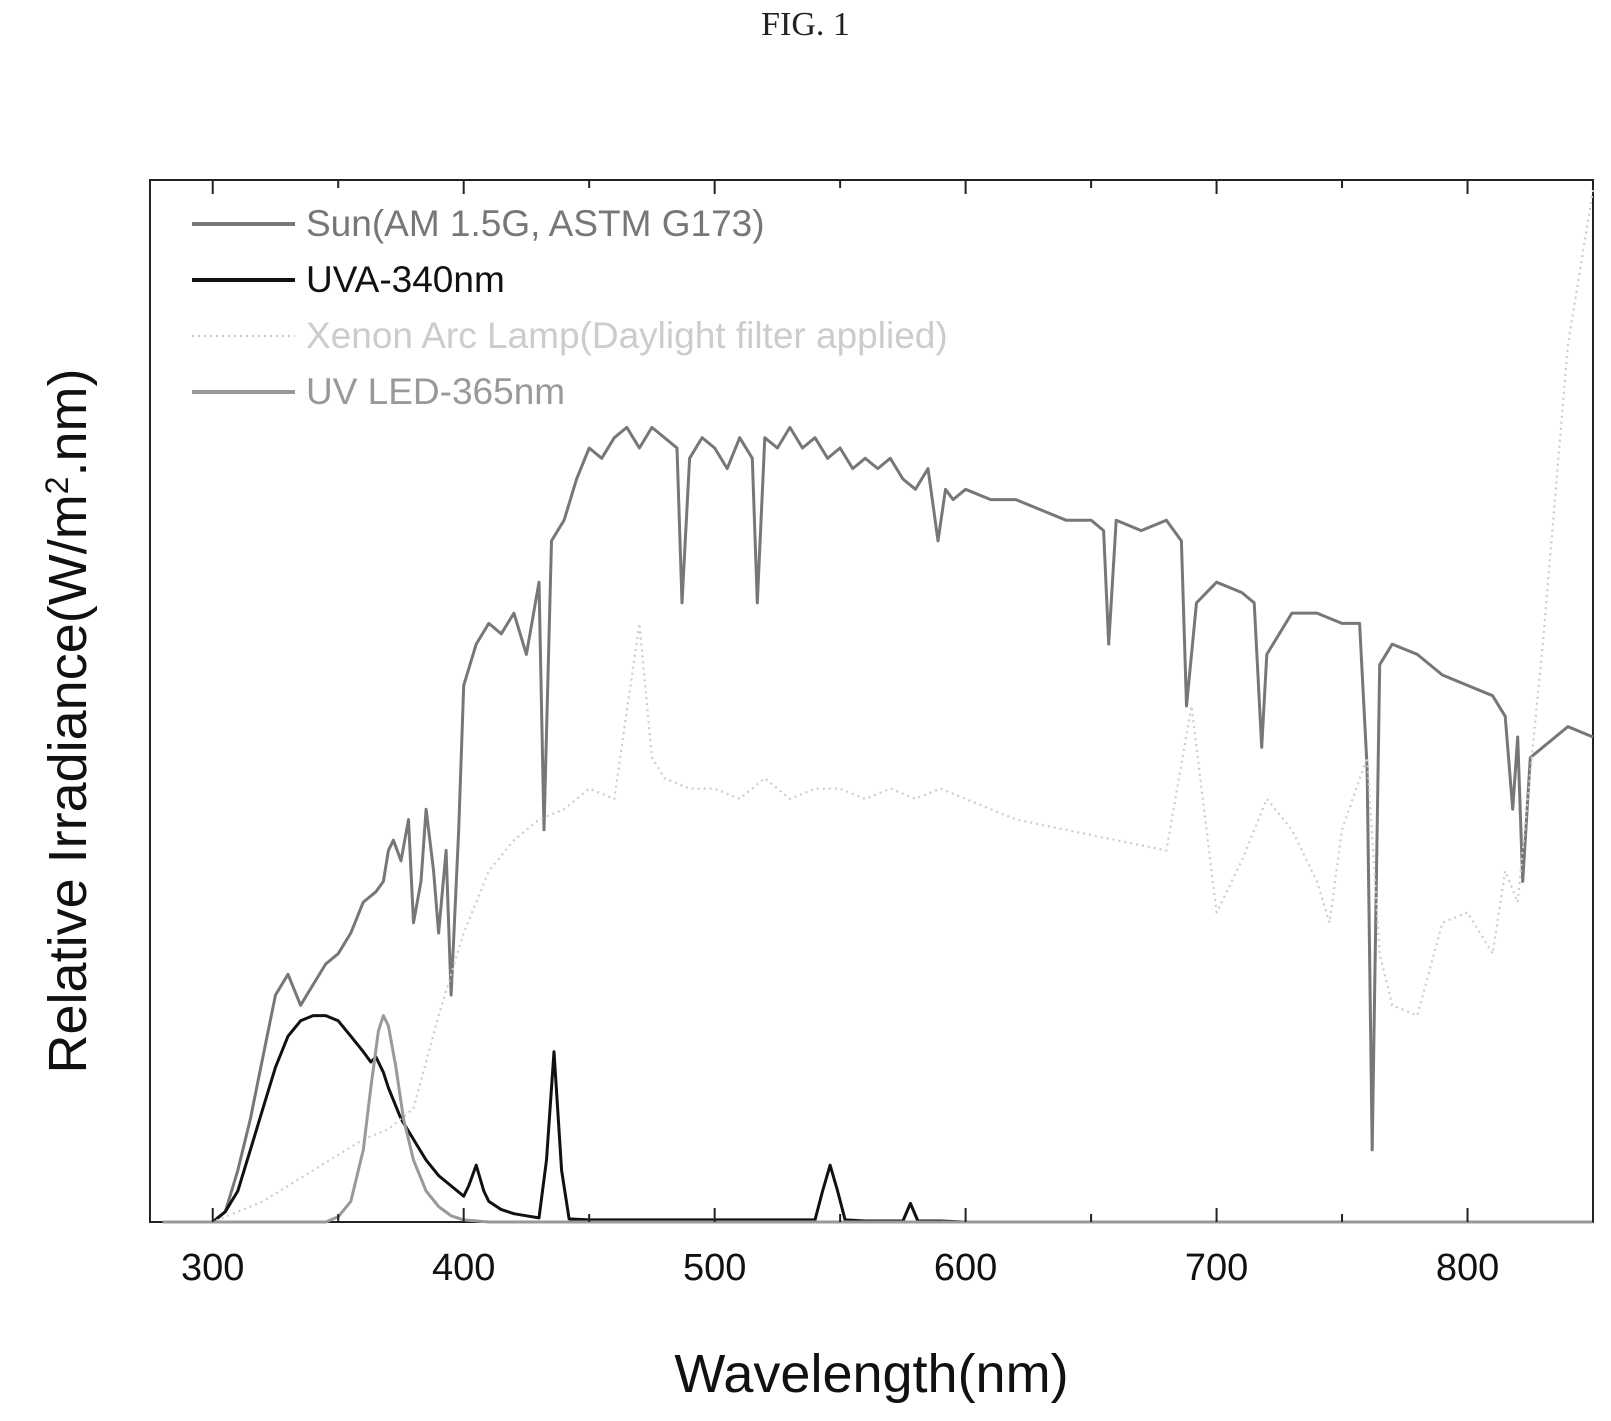 The height and width of the screenshot is (1421, 1611). I want to click on x-tick-label: 500, so click(714, 1268).